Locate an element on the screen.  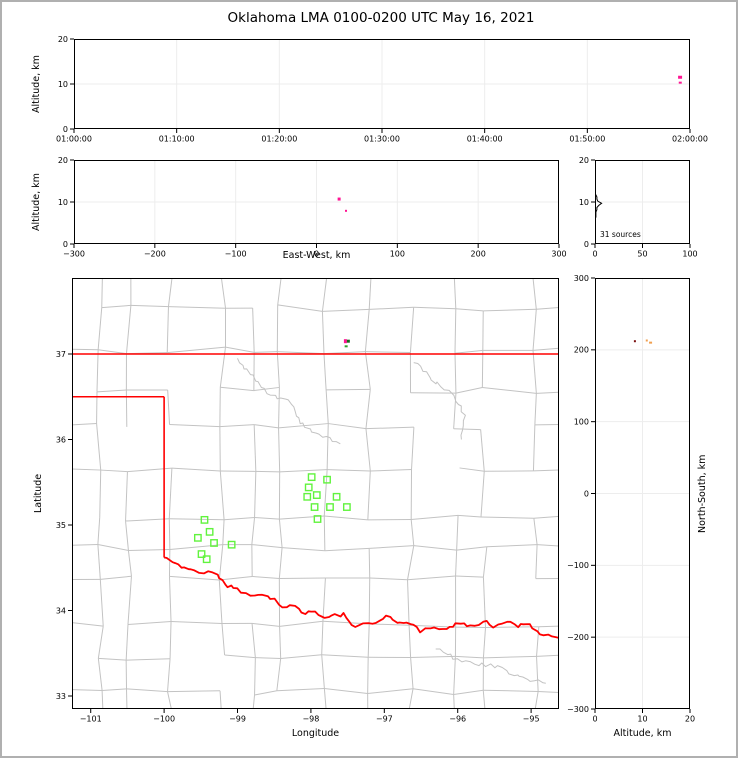
ns_height-plot: 0 10 20 300 200 100 0 −100 −200 −300 is located at coordinates (631, 499).